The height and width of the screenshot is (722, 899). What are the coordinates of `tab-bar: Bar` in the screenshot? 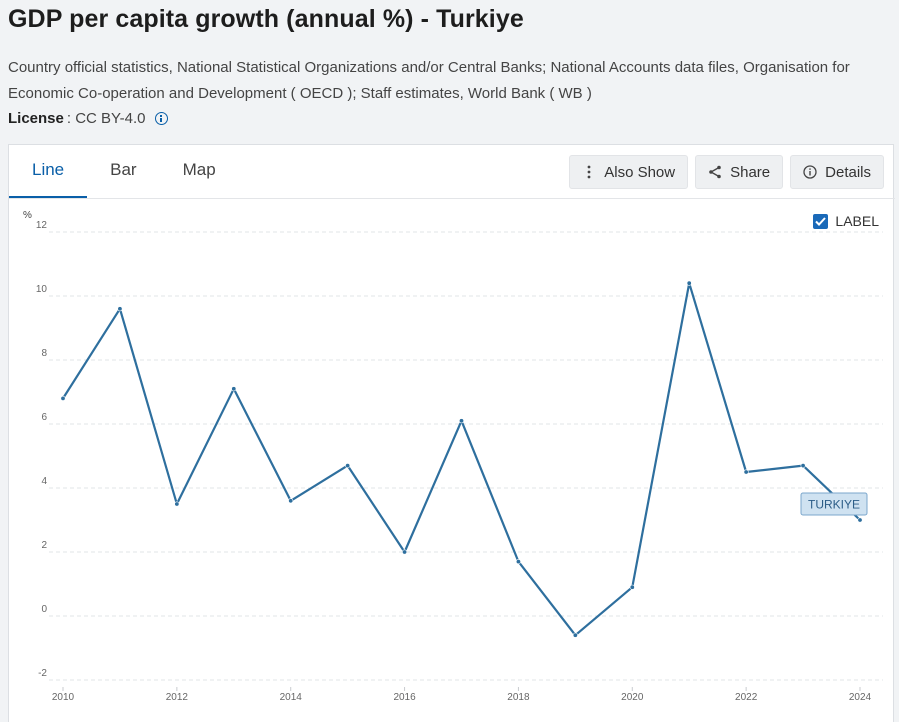 It's located at (123, 169).